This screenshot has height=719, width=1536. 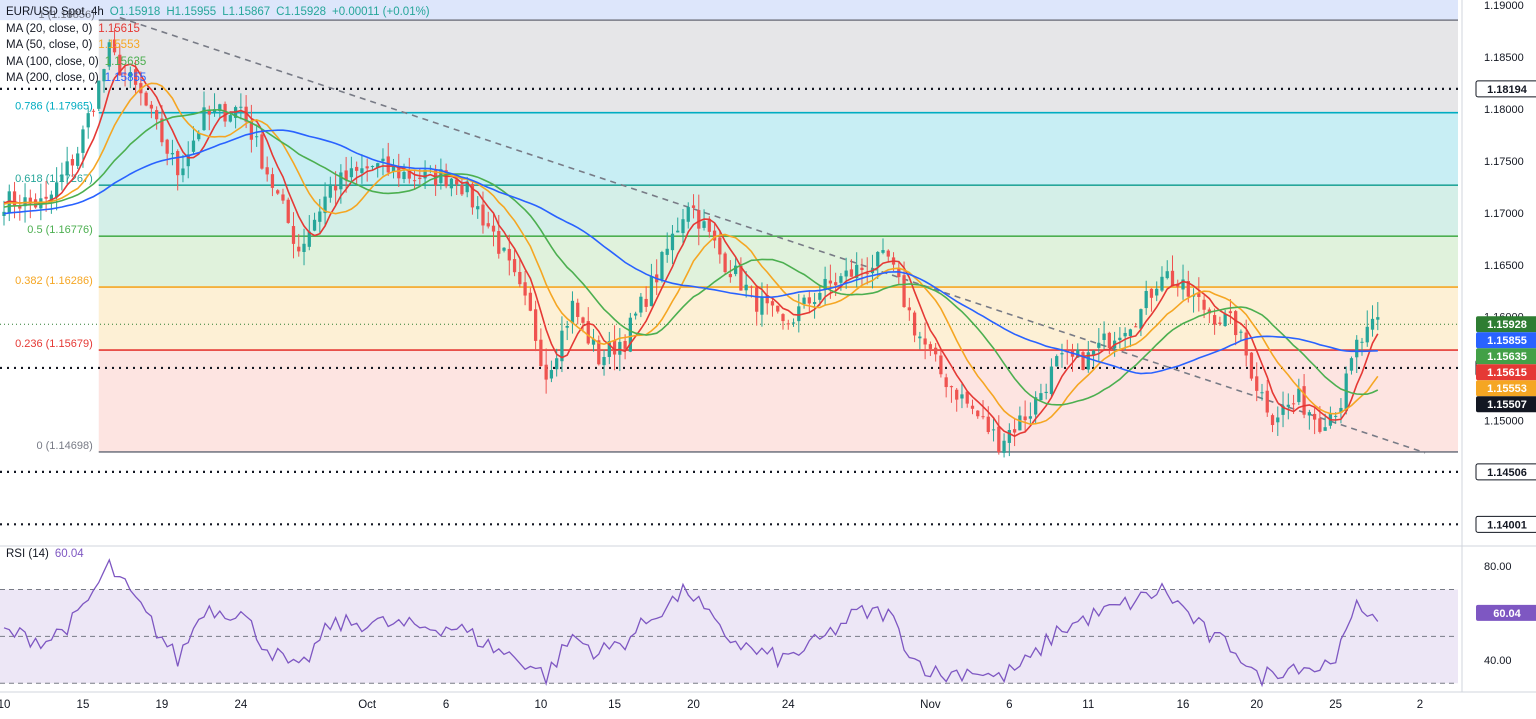 I want to click on rsi-legend: RSI (14) 60.04, so click(x=45, y=554).